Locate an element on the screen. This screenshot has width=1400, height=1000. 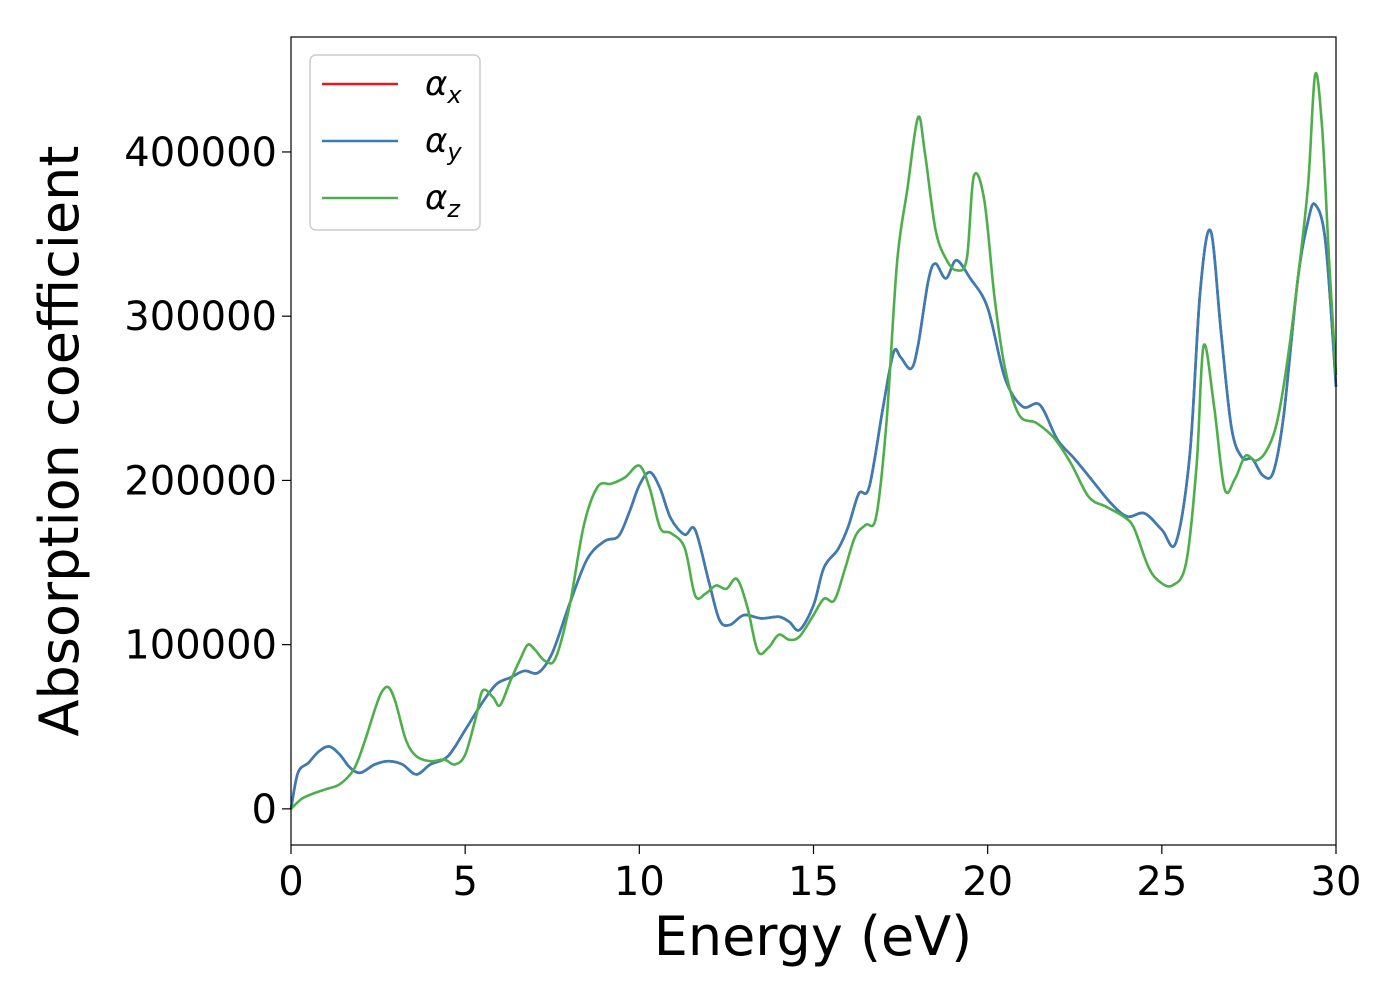
x-tick-label: 30 is located at coordinates (1336, 882).